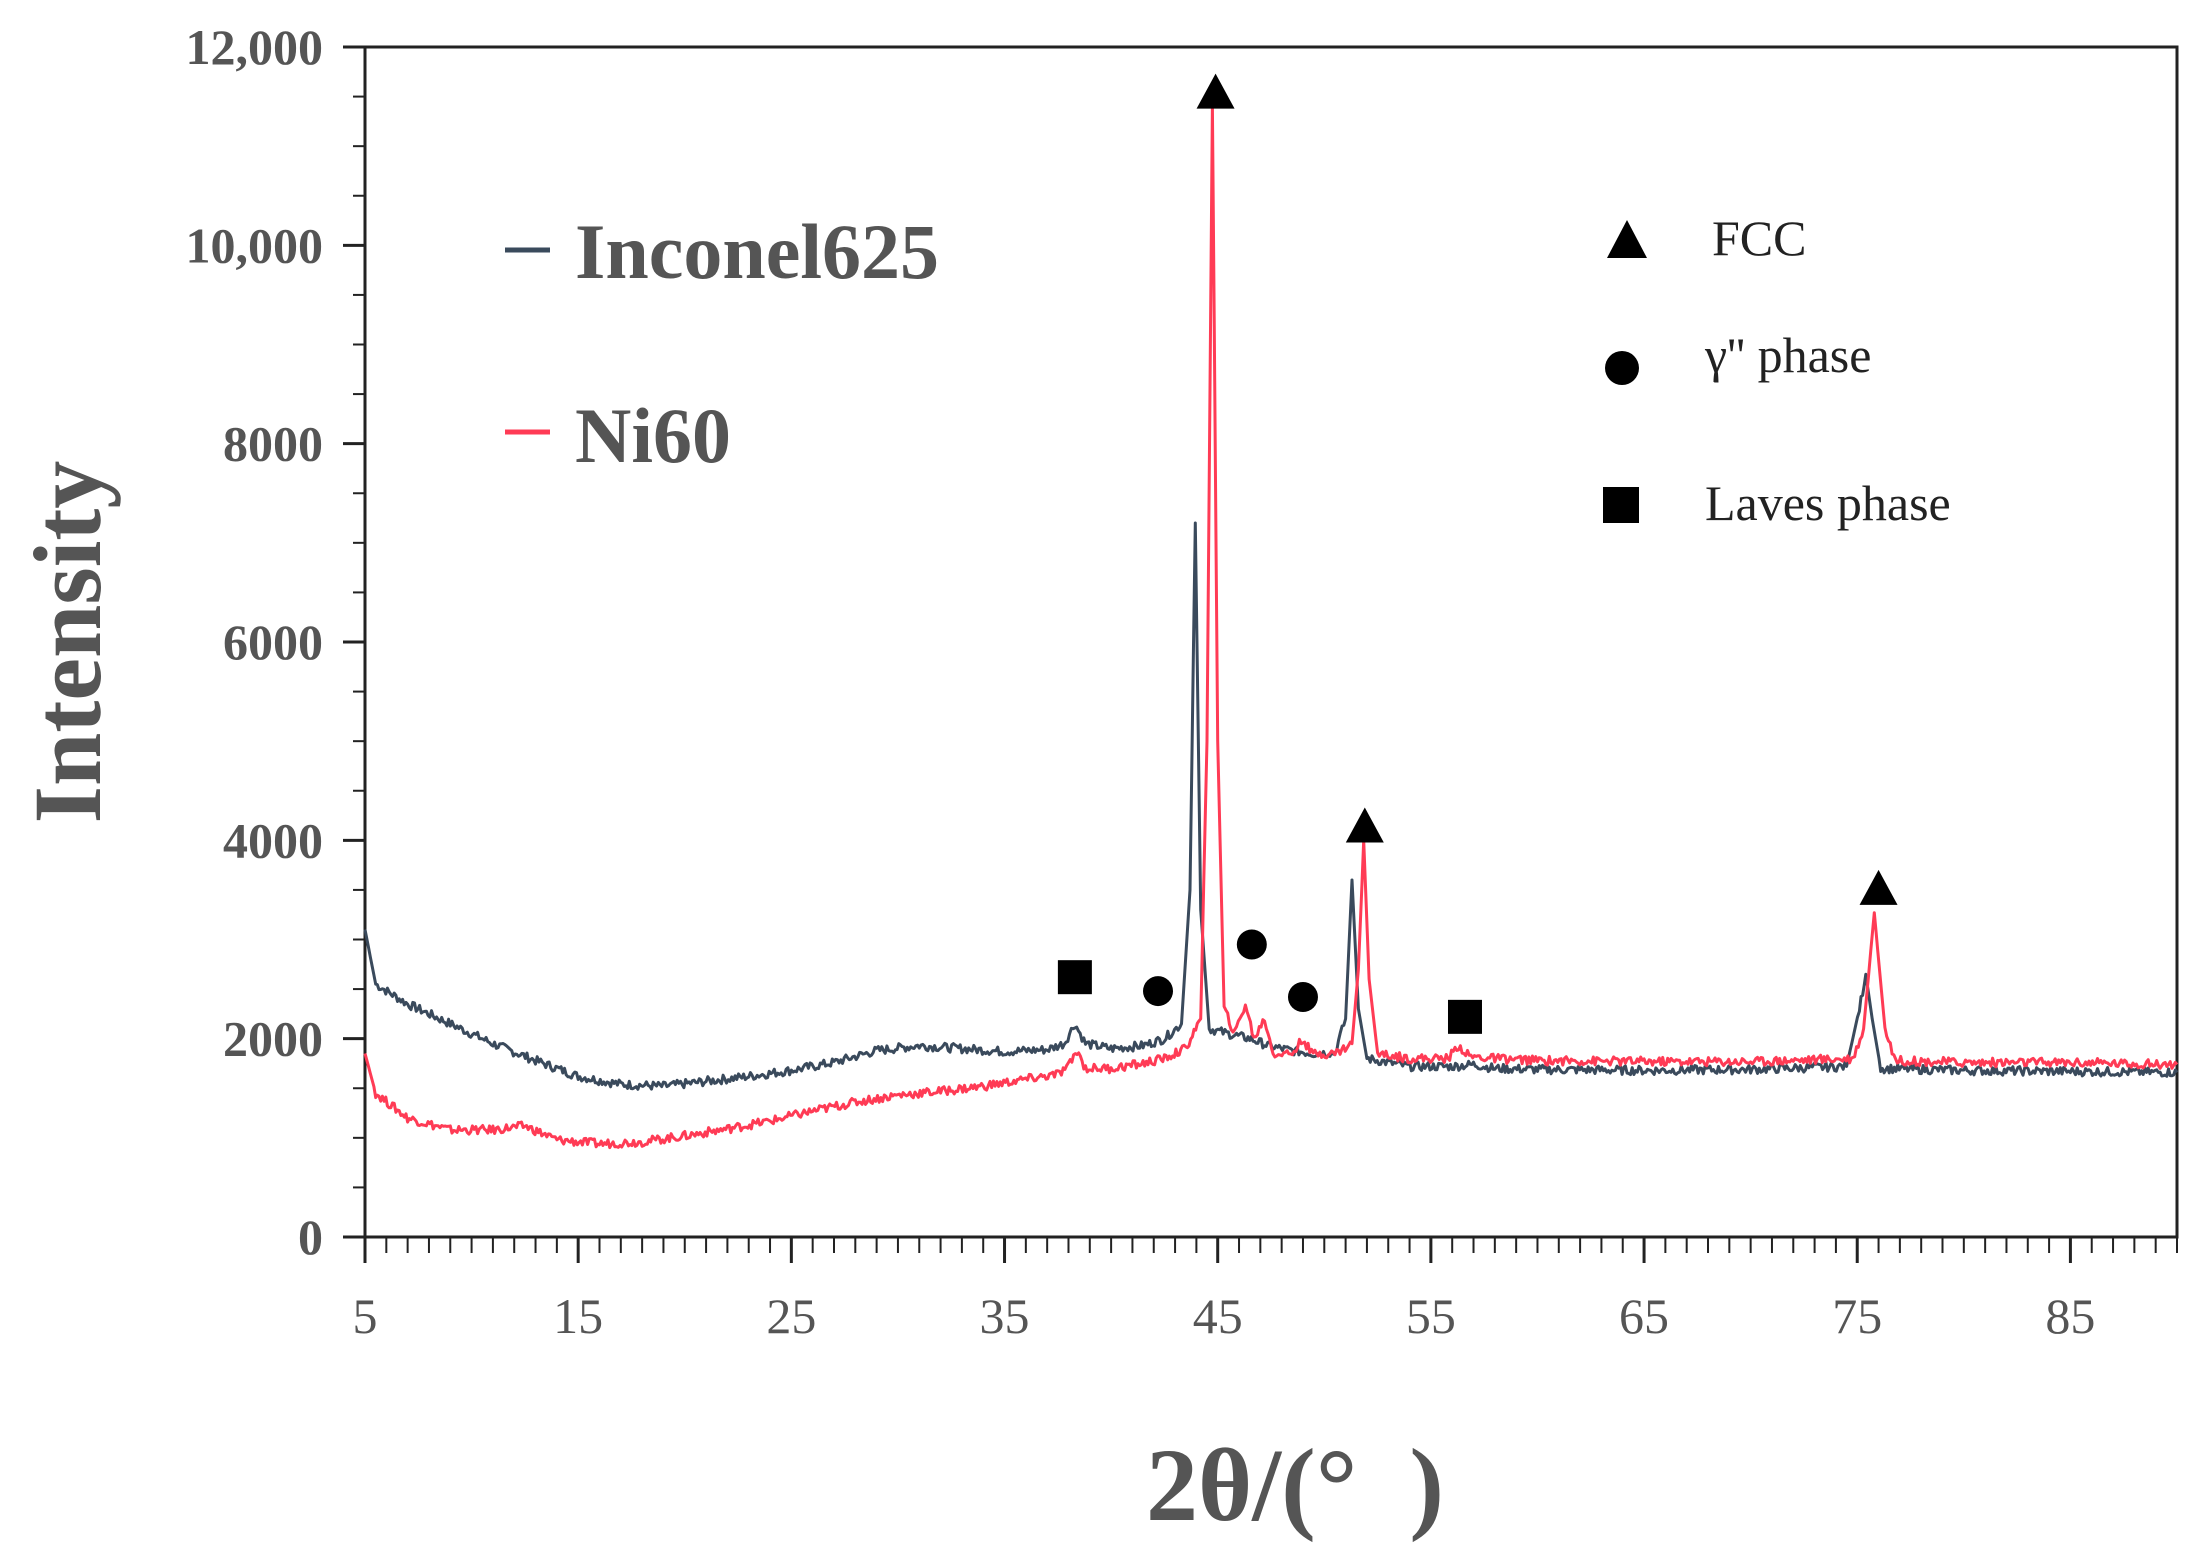 The width and height of the screenshot is (2197, 1561). Describe the element at coordinates (273, 444) in the screenshot. I see `y-tick-label: 8000` at that location.